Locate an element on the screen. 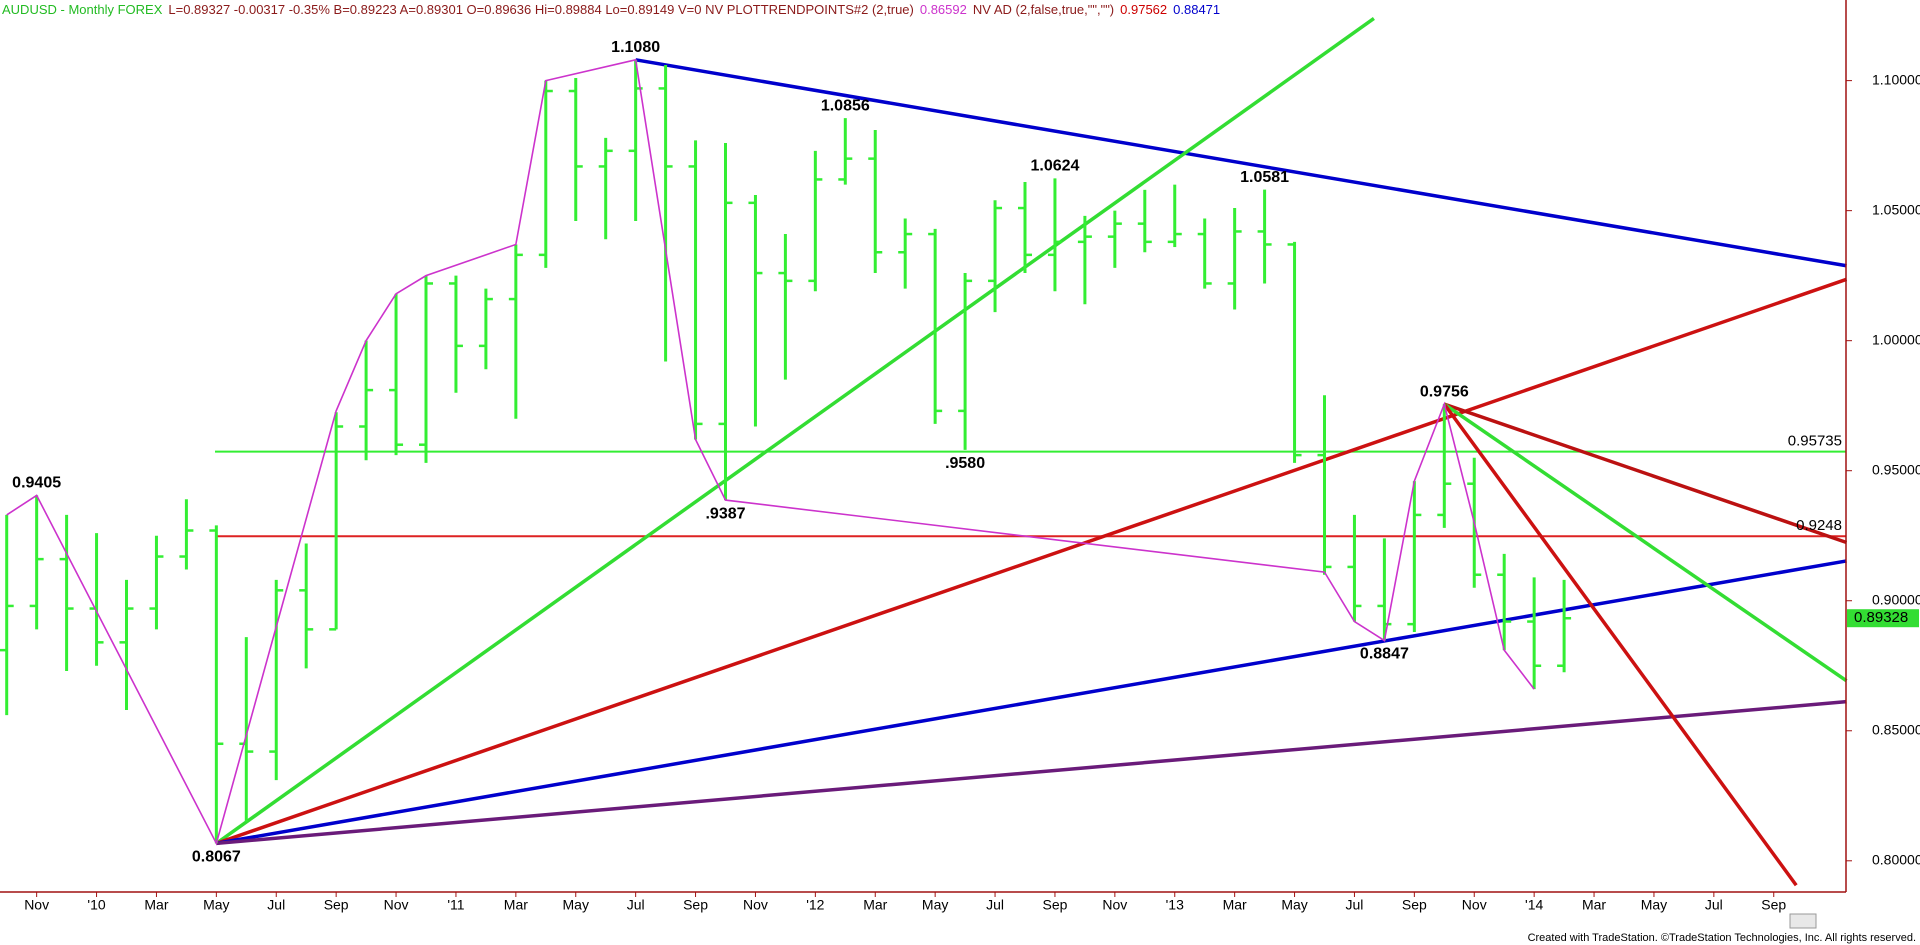  y-tick-label: 1.00000 is located at coordinates (1896, 339).